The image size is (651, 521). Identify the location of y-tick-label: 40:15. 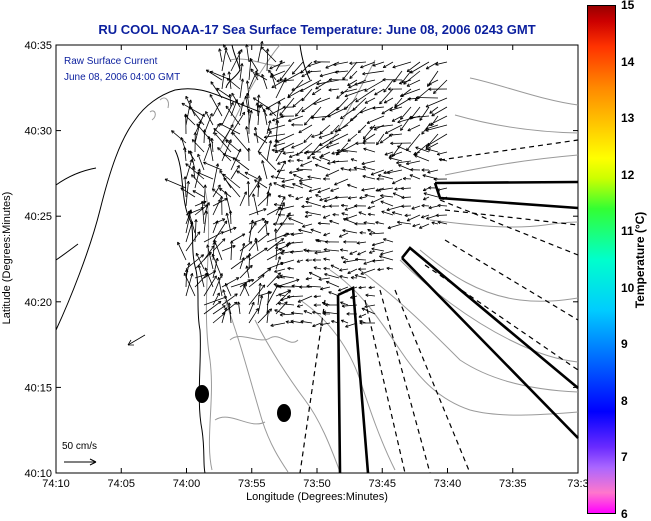
(38, 388).